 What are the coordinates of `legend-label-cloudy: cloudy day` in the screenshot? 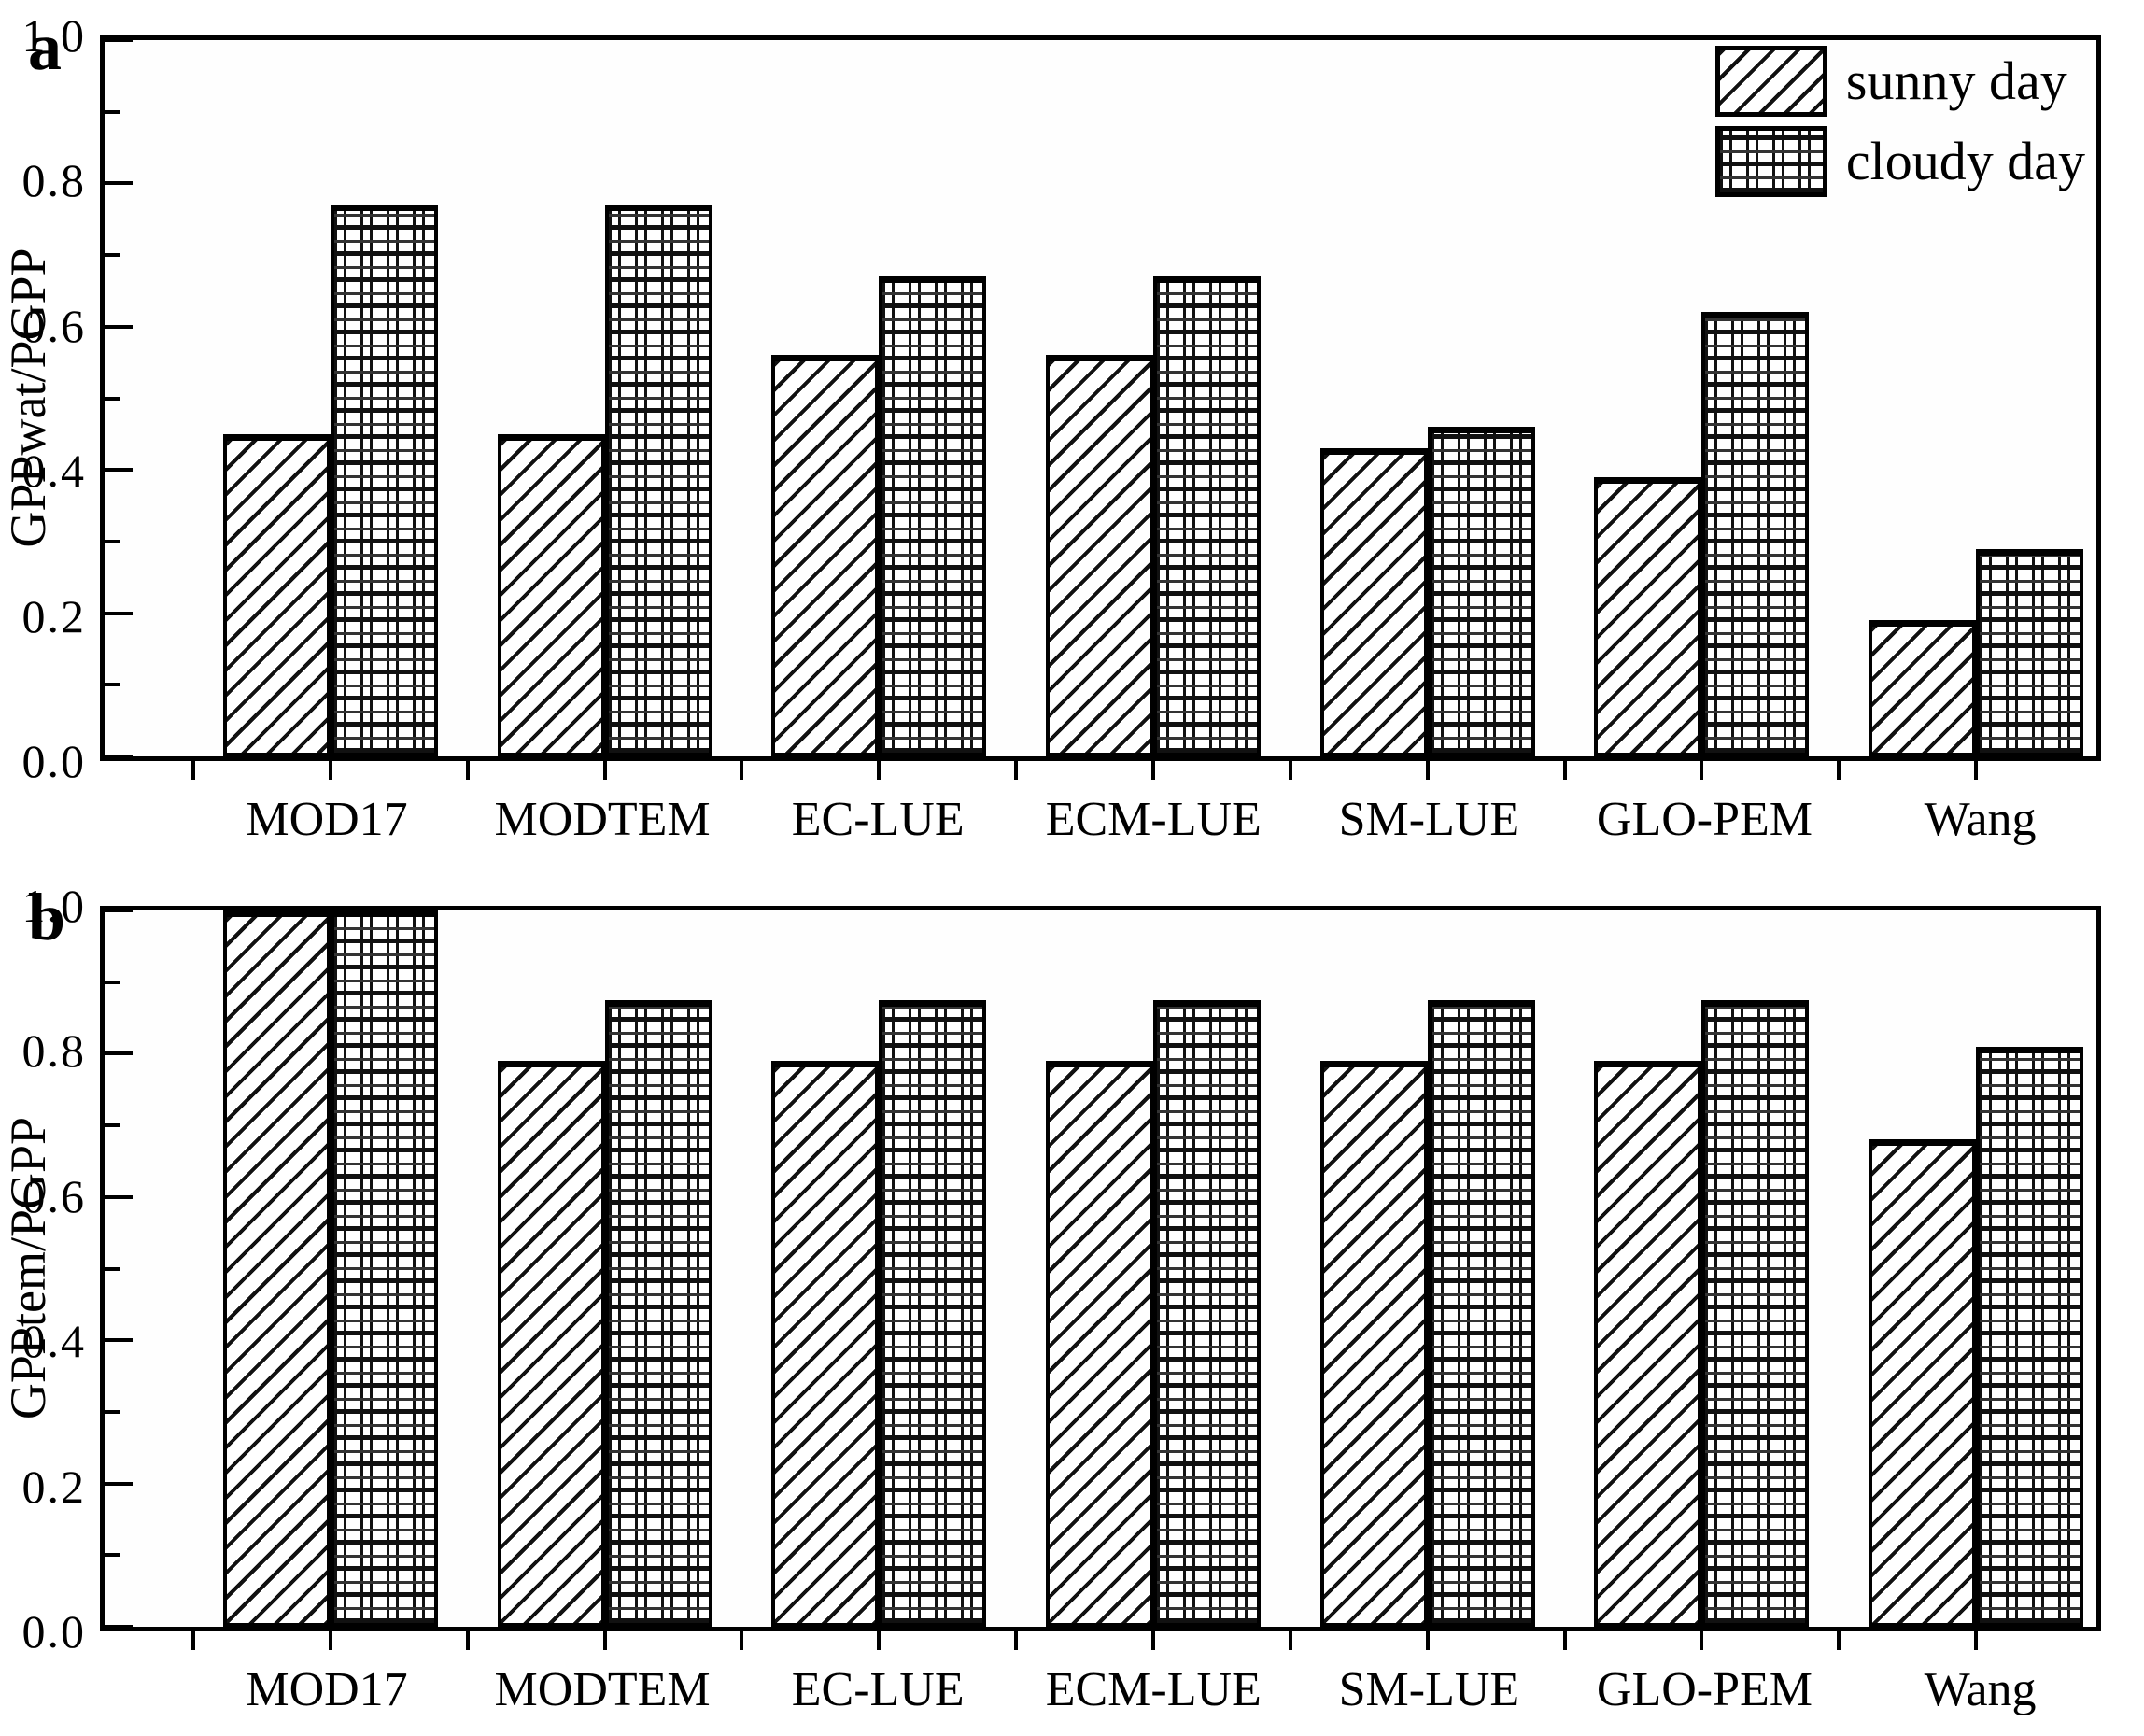 It's located at (1965, 161).